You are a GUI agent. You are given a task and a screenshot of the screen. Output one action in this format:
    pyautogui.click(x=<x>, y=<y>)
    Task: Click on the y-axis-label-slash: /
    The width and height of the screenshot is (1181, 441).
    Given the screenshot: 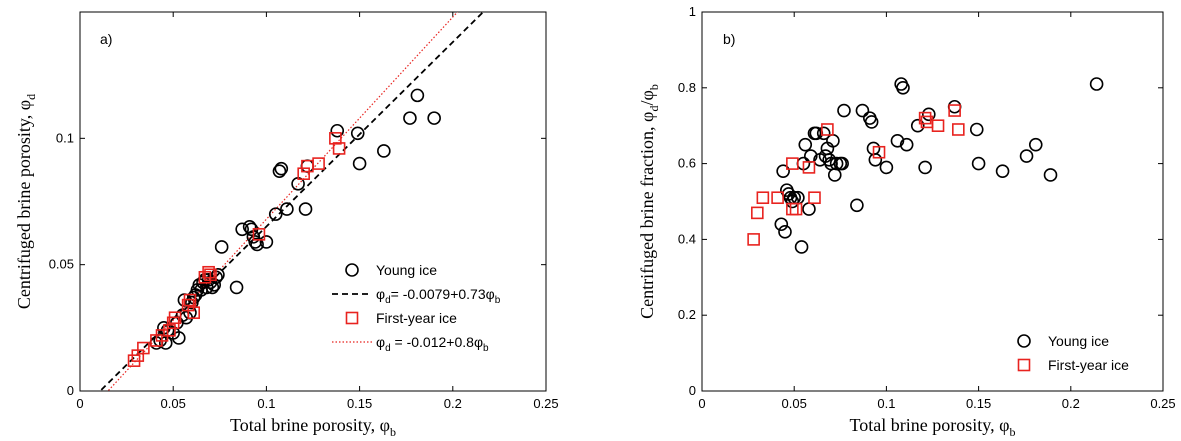 What is the action you would take?
    pyautogui.click(x=647, y=103)
    